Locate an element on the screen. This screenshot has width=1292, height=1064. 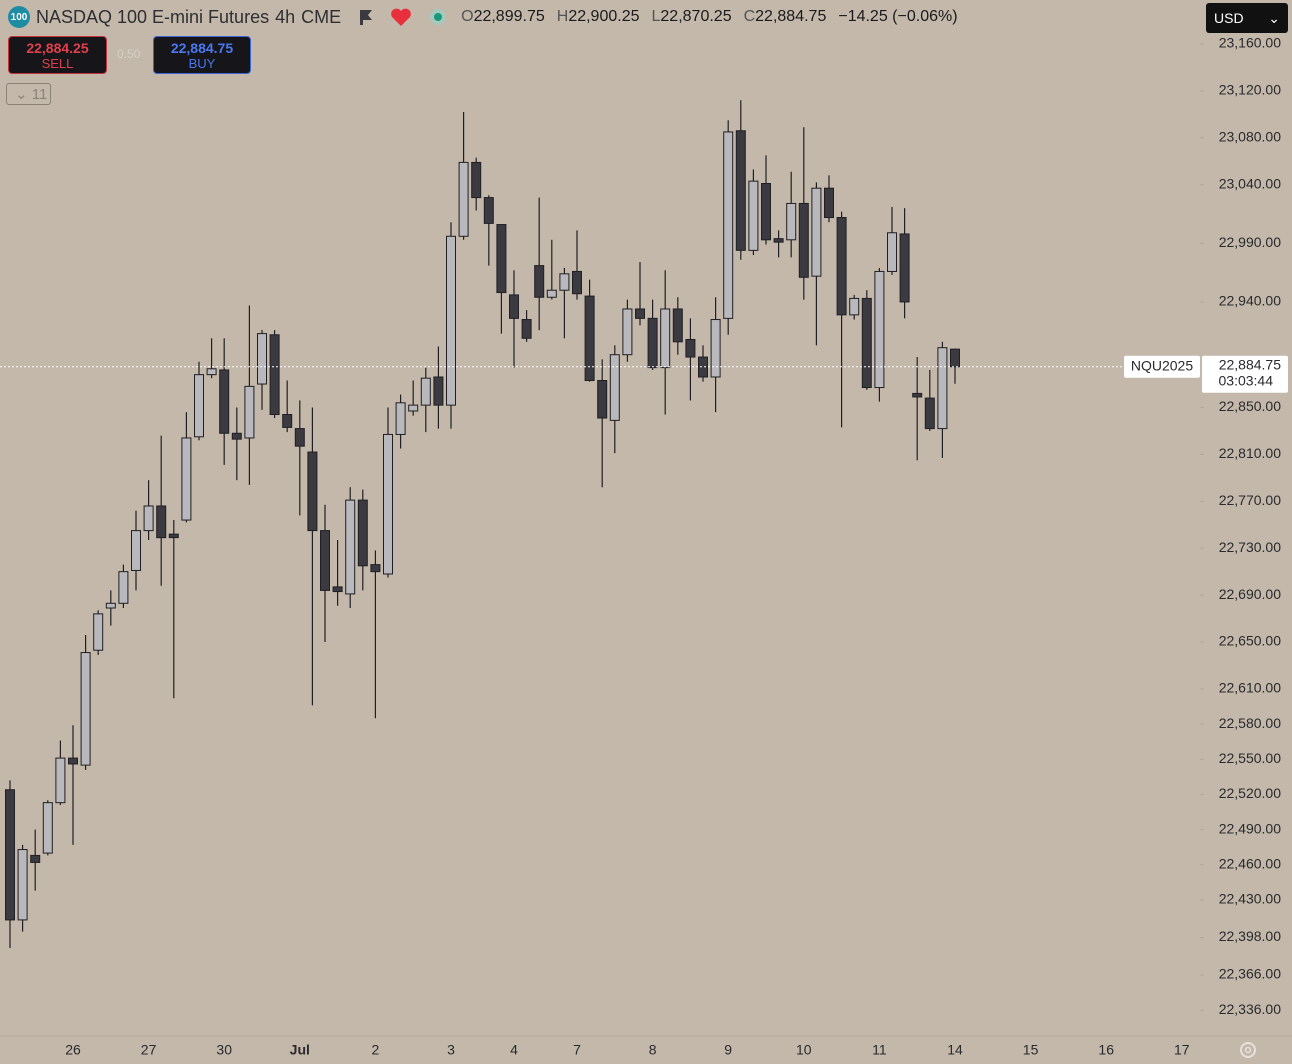
ohlc-change: −14.25 (−0.06%) is located at coordinates (898, 16).